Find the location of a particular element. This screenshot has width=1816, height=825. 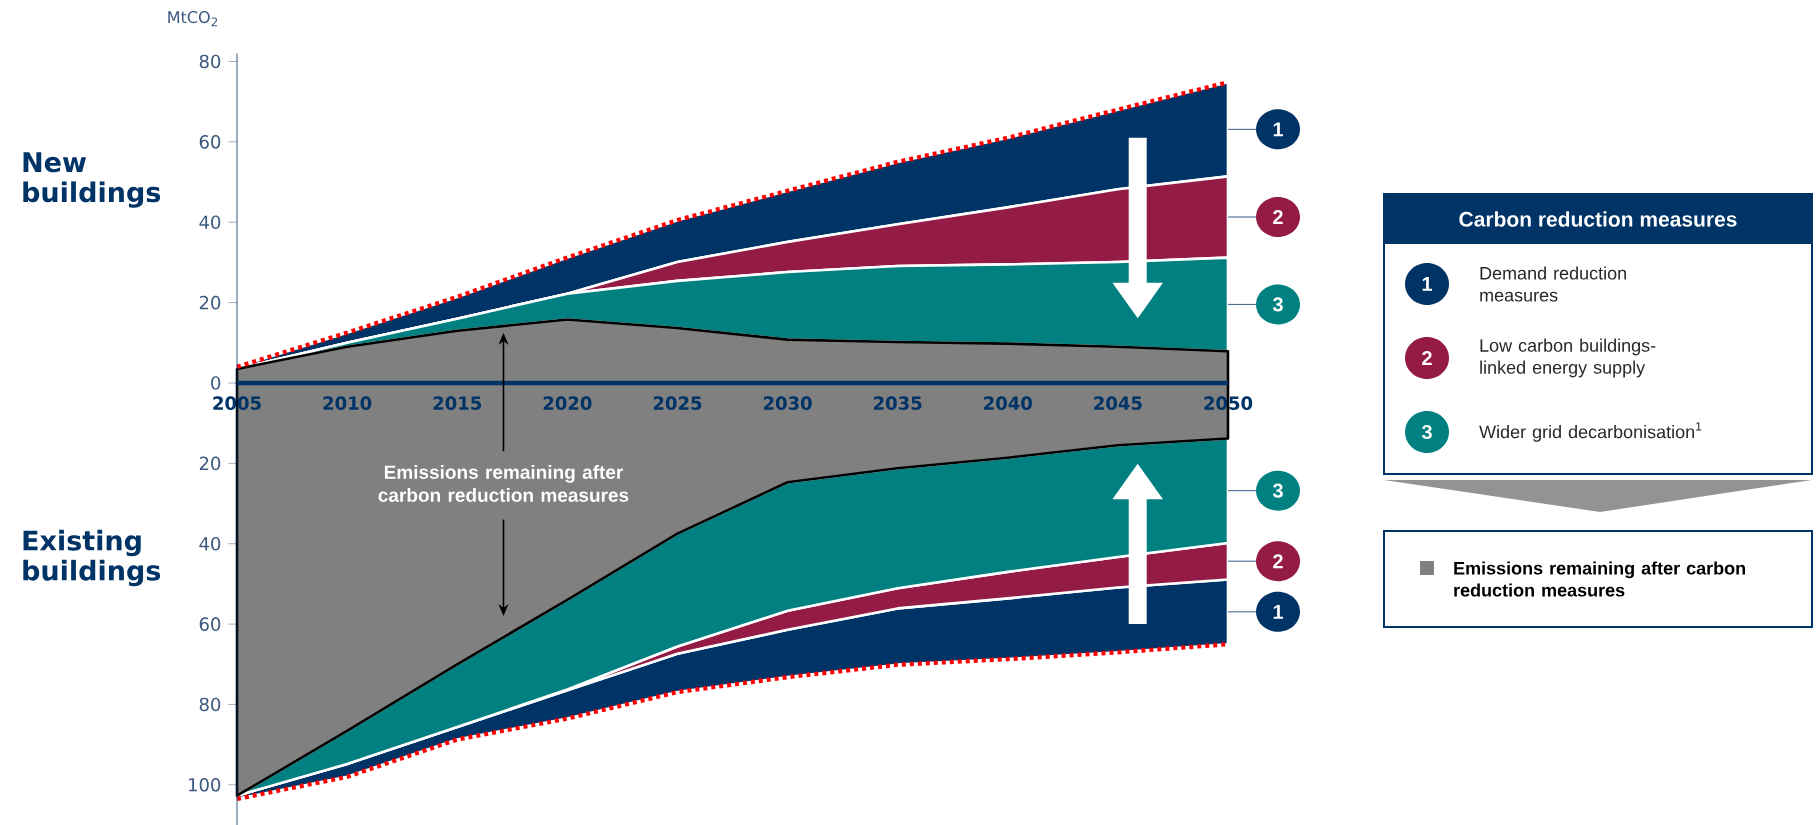

text: Existing buildings is located at coordinates (92, 557).